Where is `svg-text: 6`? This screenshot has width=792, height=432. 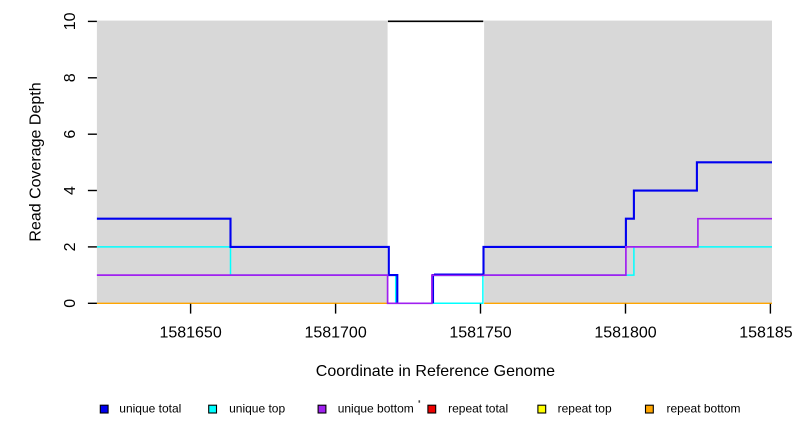
svg-text: 6 is located at coordinates (70, 134).